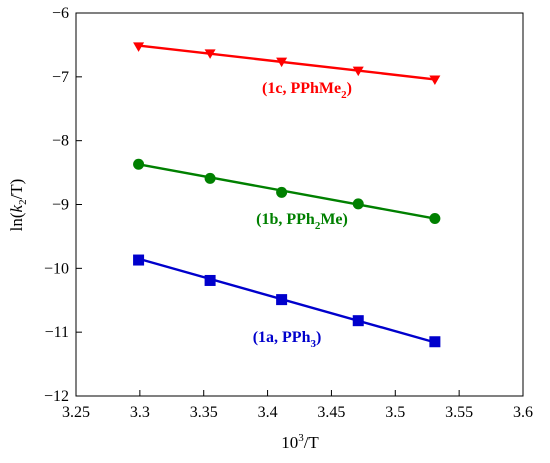  Describe the element at coordinates (140, 412) in the screenshot. I see `x-tick-label: 3.3` at that location.